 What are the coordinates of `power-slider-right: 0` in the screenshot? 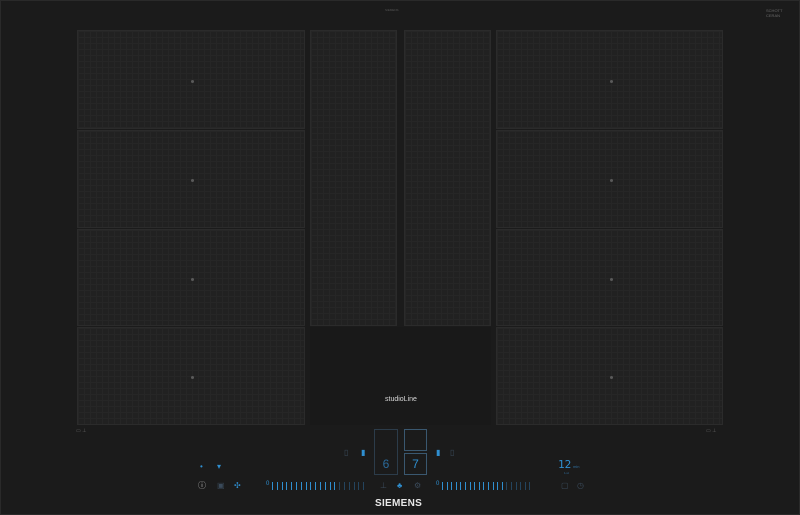 It's located at (486, 485).